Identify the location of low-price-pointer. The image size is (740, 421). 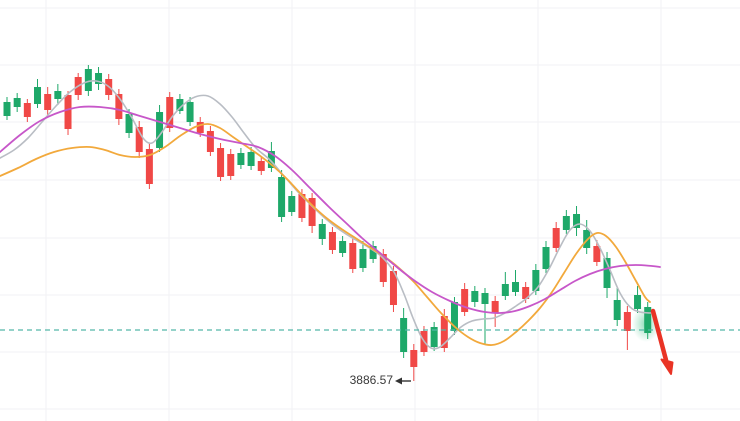
(403, 381).